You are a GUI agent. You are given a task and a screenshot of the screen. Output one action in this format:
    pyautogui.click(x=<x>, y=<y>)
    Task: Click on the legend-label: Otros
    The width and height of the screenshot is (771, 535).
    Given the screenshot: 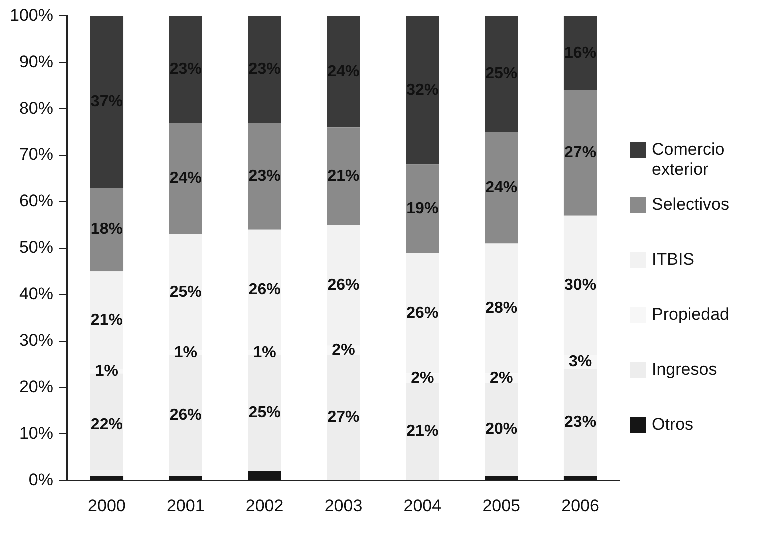 What is the action you would take?
    pyautogui.click(x=673, y=425)
    